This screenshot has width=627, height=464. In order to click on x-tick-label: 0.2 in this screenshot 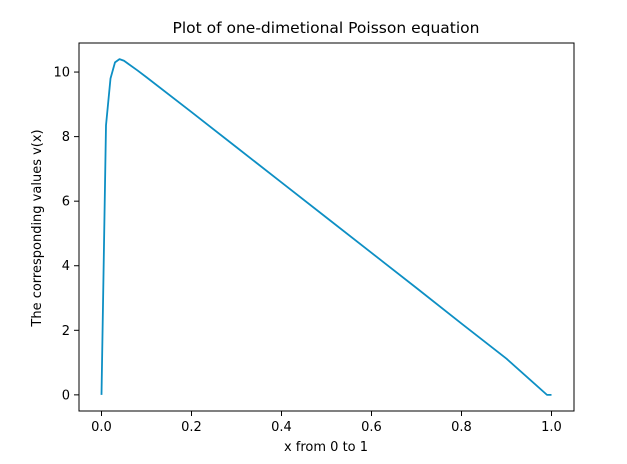, I will do `click(191, 427)`.